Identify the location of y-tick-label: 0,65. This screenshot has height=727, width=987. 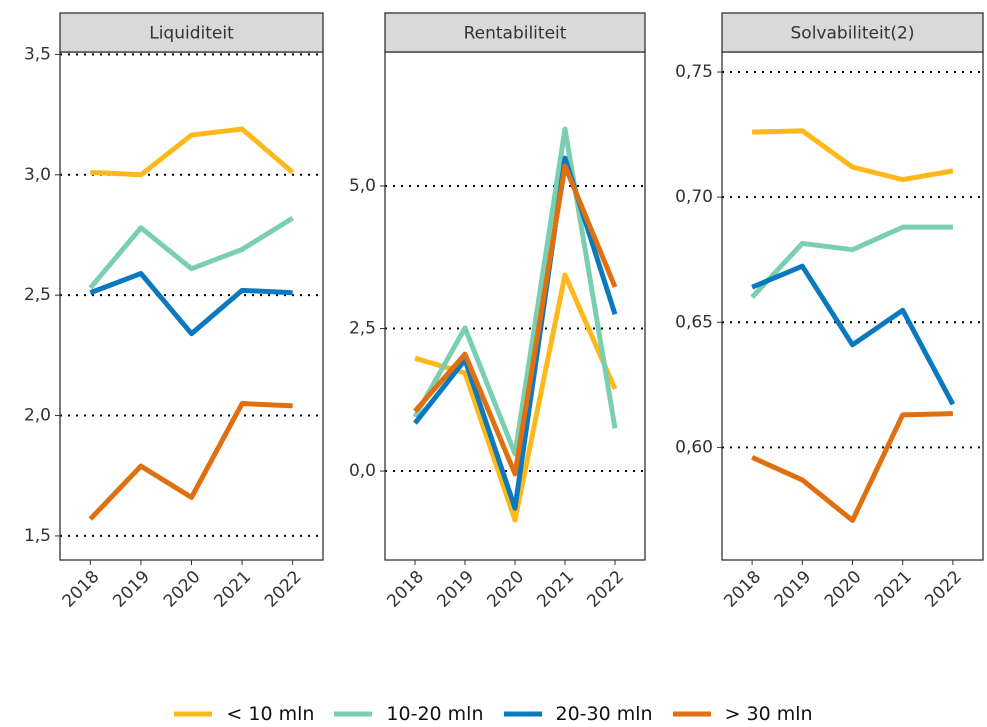
(694, 322).